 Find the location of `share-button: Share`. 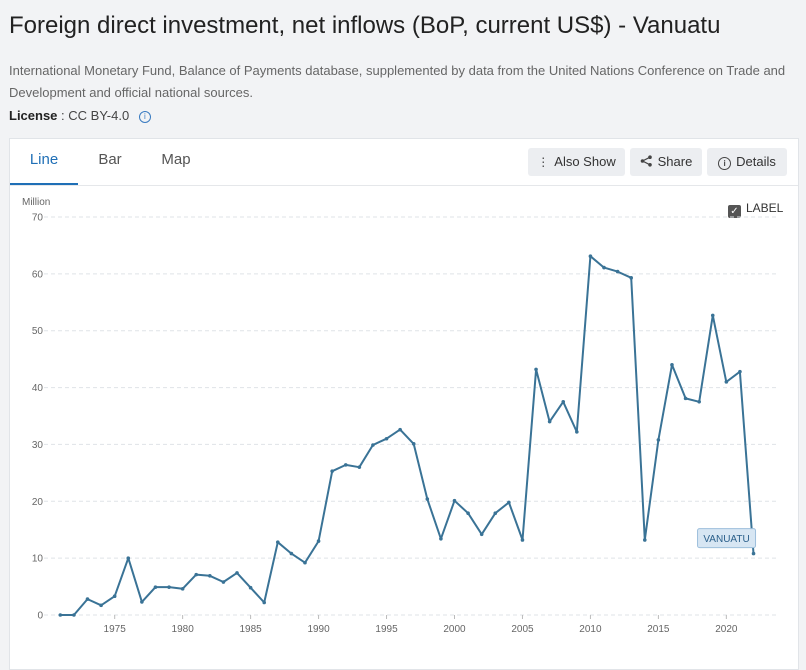

share-button: Share is located at coordinates (666, 162).